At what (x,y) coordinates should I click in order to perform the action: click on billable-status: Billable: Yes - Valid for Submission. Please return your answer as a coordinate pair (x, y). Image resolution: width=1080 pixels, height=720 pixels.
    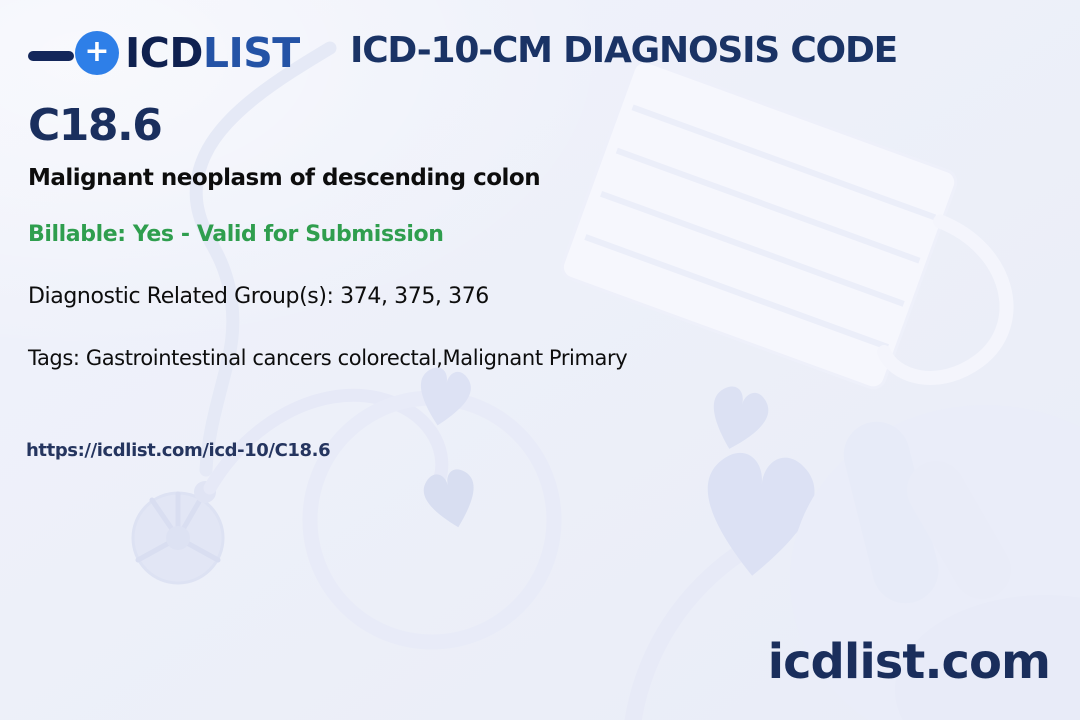
    Looking at the image, I should click on (236, 234).